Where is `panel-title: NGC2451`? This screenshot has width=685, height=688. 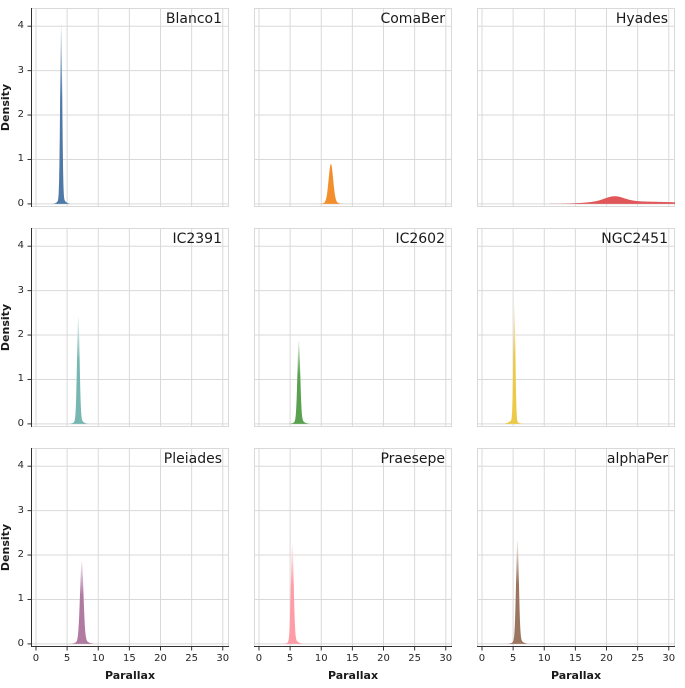 panel-title: NGC2451 is located at coordinates (634, 239).